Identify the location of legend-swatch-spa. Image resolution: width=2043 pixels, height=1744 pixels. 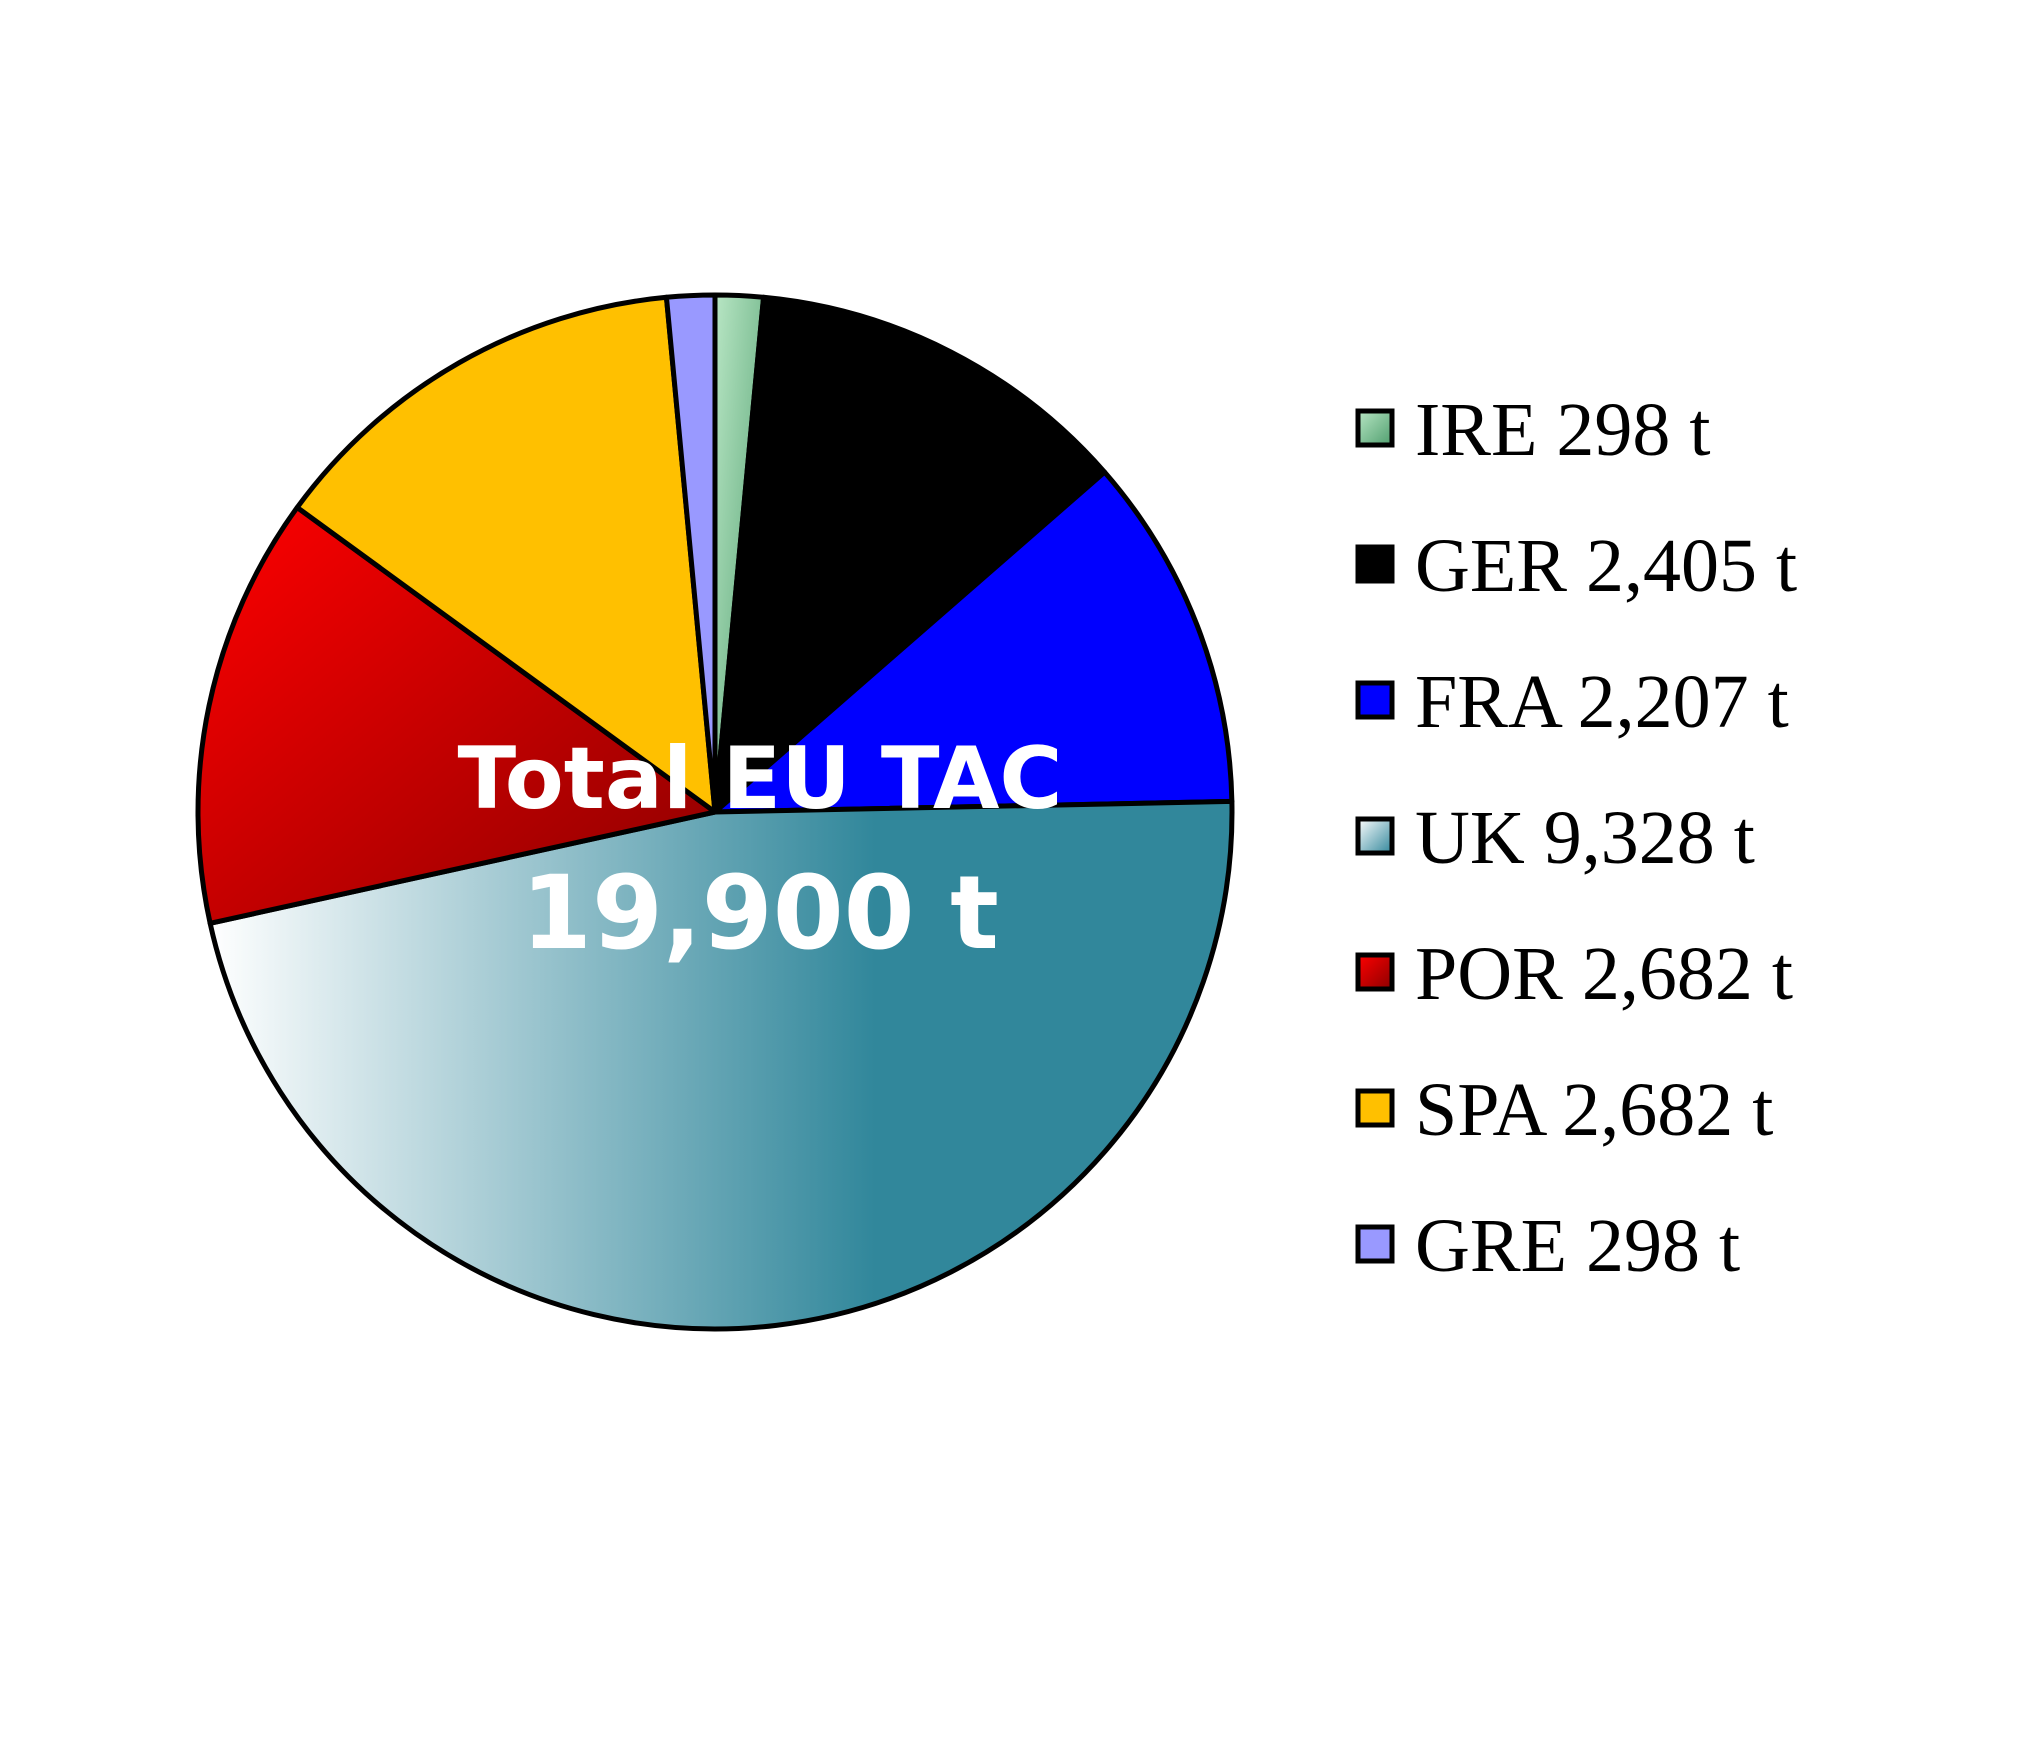
(1375, 1108).